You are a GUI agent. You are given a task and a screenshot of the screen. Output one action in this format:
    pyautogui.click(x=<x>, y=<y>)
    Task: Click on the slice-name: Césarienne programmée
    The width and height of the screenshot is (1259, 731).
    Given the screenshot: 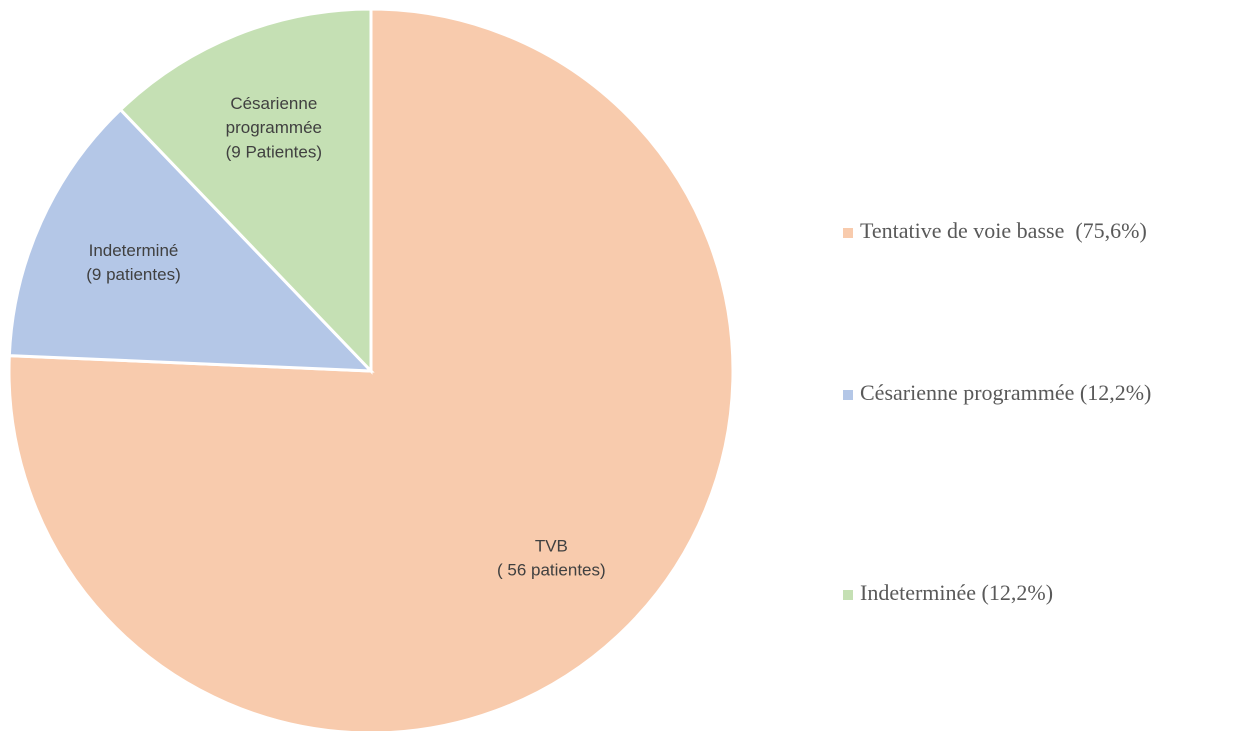 What is the action you would take?
    pyautogui.click(x=274, y=116)
    